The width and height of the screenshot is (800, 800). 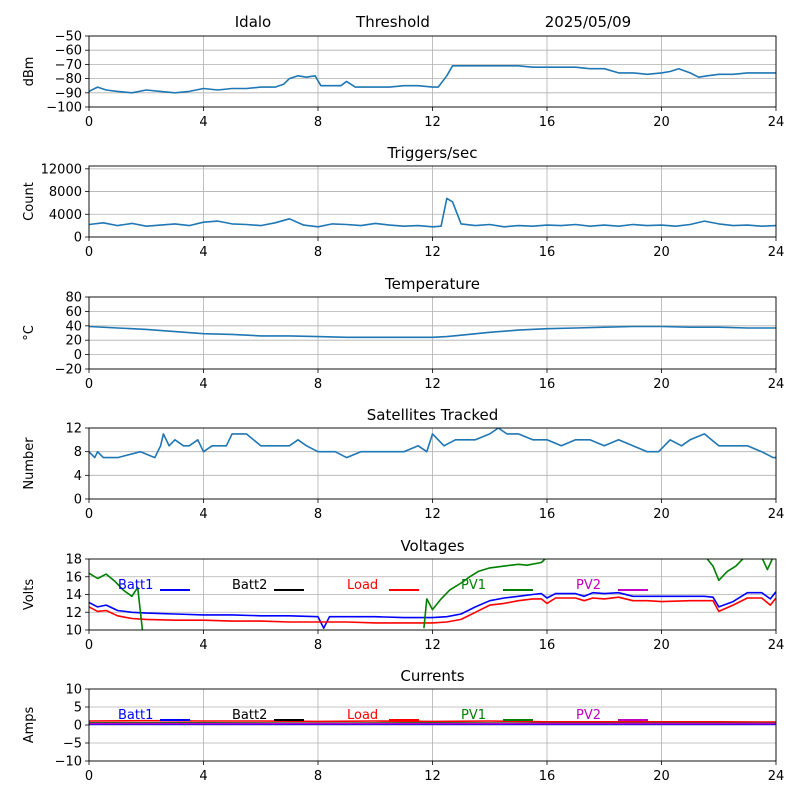 I want to click on series-line-pv1, so click(x=431, y=594).